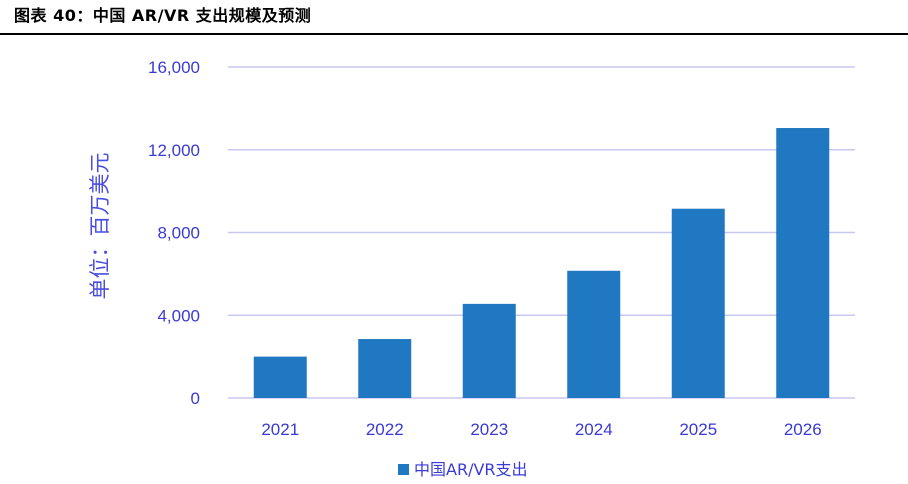 The image size is (908, 484). Describe the element at coordinates (385, 368) in the screenshot. I see `bar-2022` at that location.